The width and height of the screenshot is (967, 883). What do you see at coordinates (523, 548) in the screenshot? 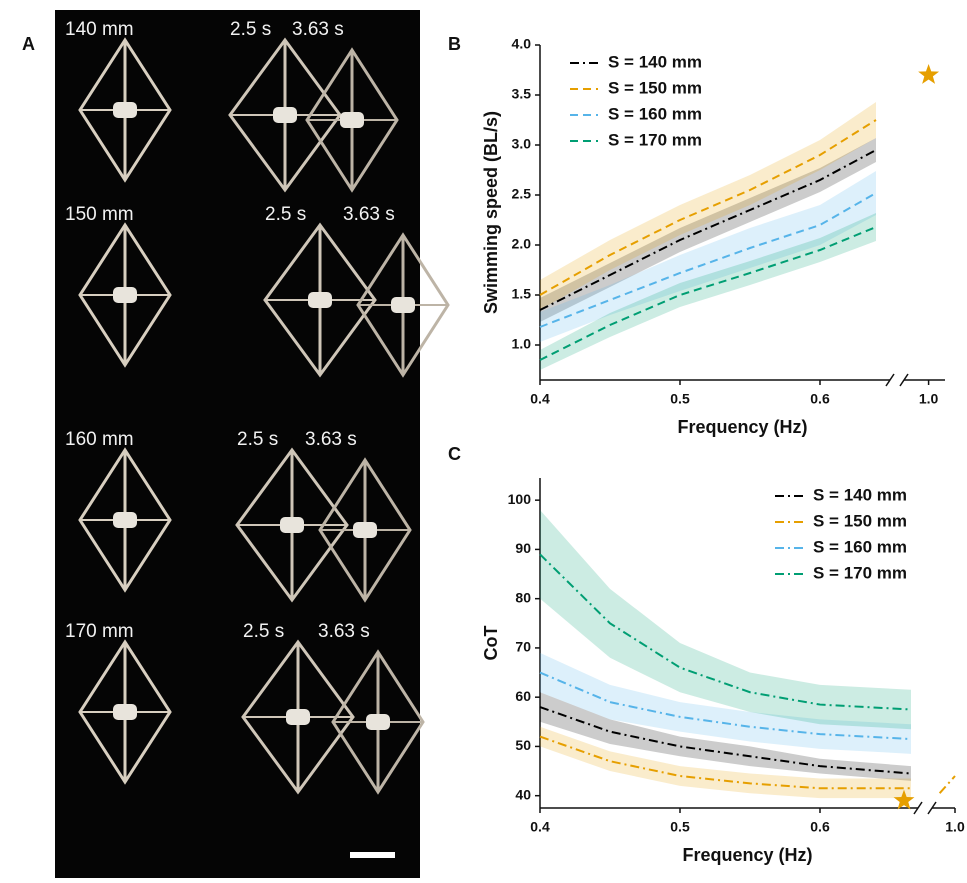
I see `y-tick-label: 90` at bounding box center [523, 548].